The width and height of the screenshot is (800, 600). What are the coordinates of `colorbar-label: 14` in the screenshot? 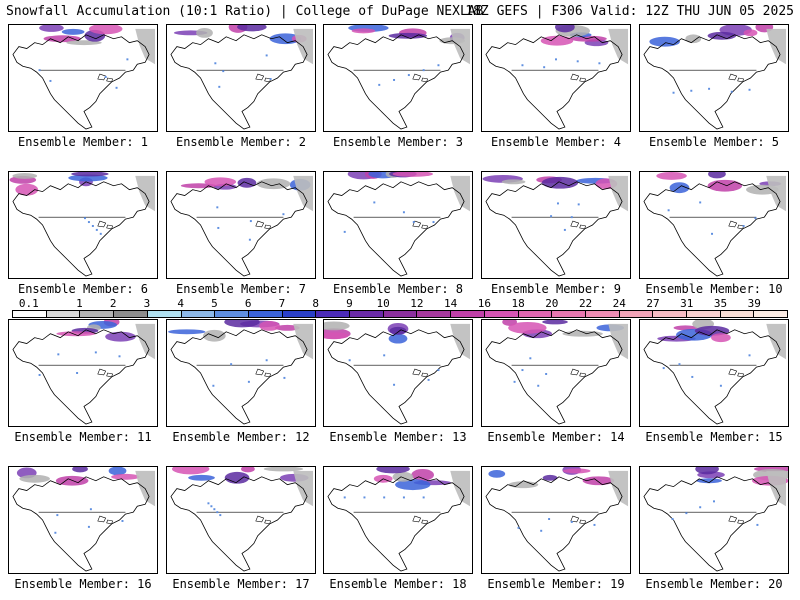 It's located at (450, 303).